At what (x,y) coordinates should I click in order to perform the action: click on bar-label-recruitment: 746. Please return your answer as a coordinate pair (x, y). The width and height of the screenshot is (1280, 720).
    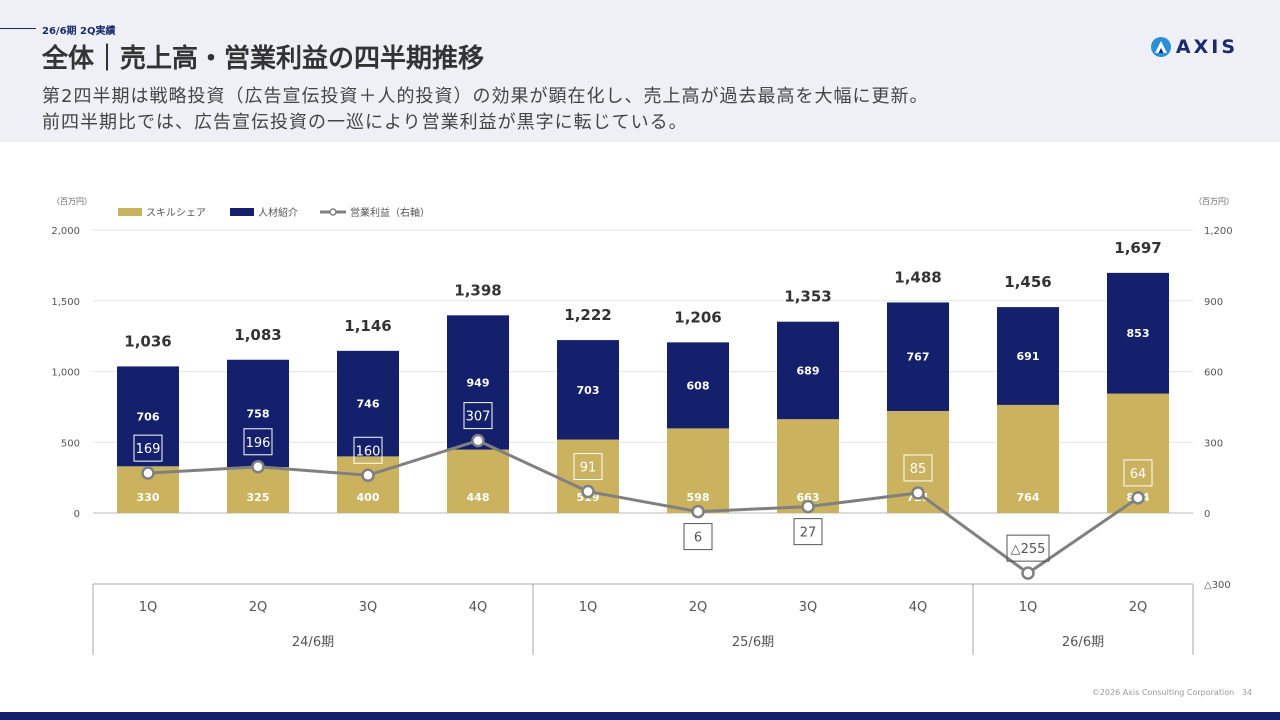
    Looking at the image, I should click on (368, 404).